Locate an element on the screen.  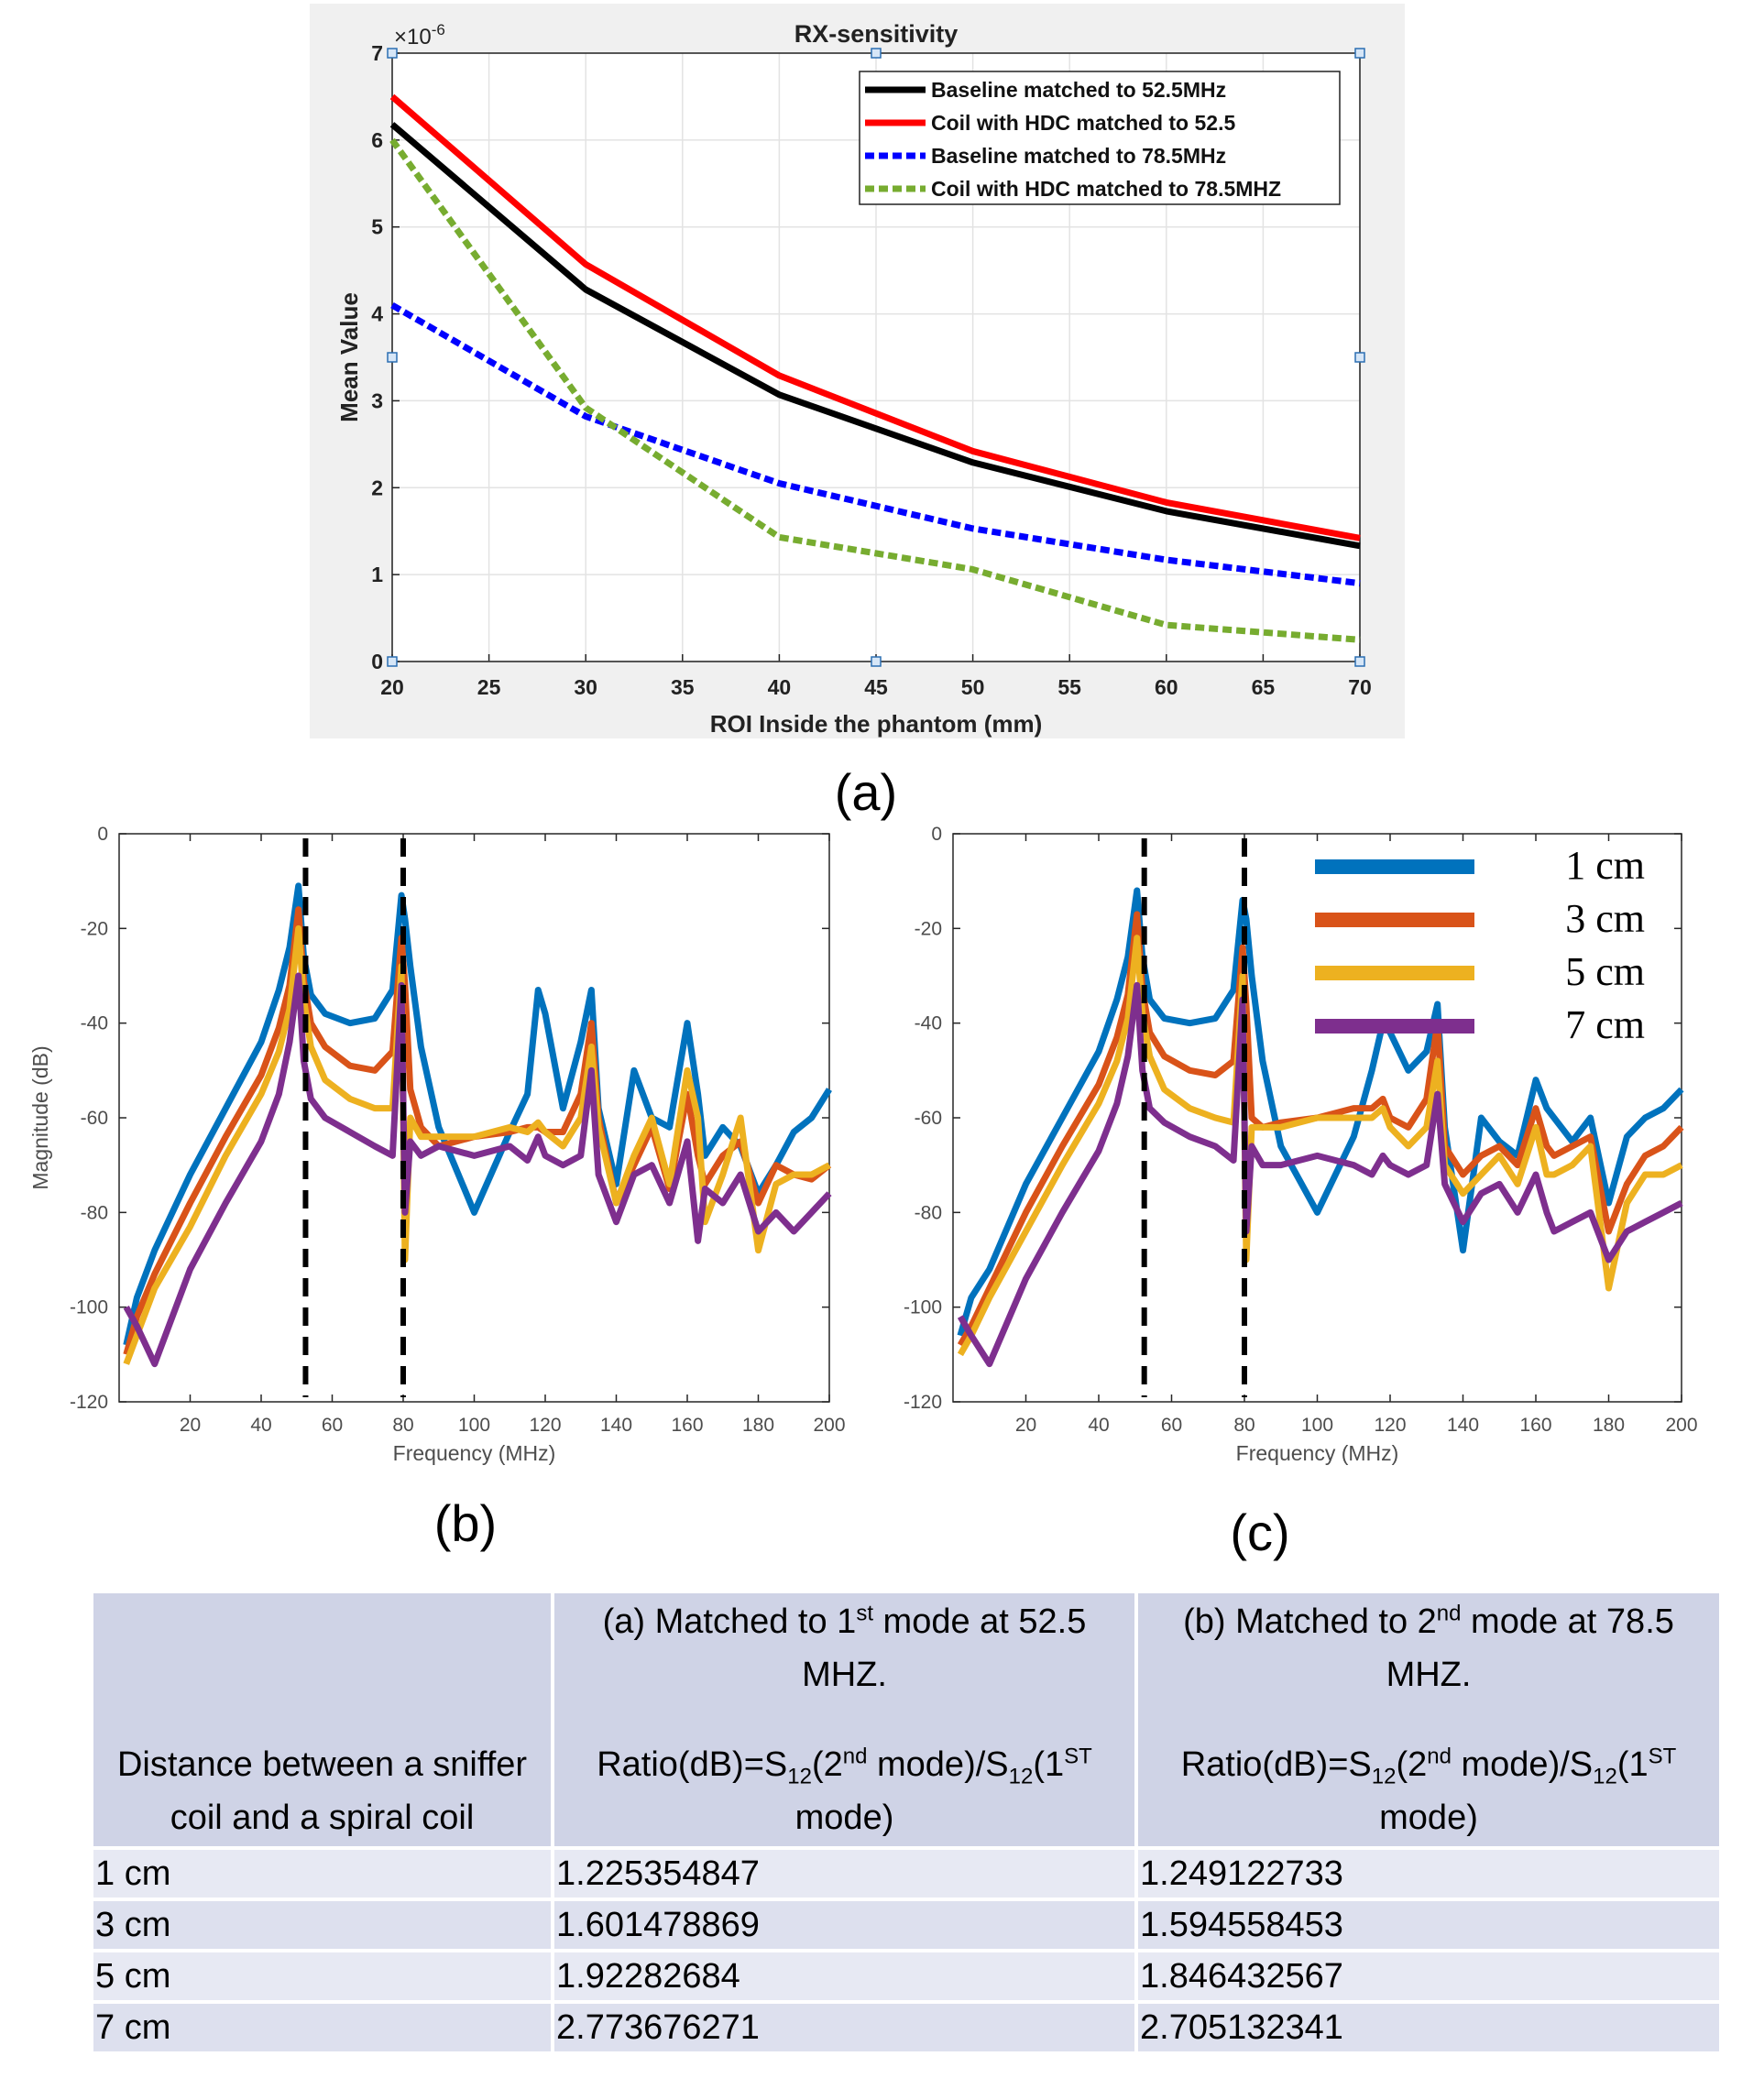
row-ratio-b: 1.594558453 is located at coordinates (1428, 1925).